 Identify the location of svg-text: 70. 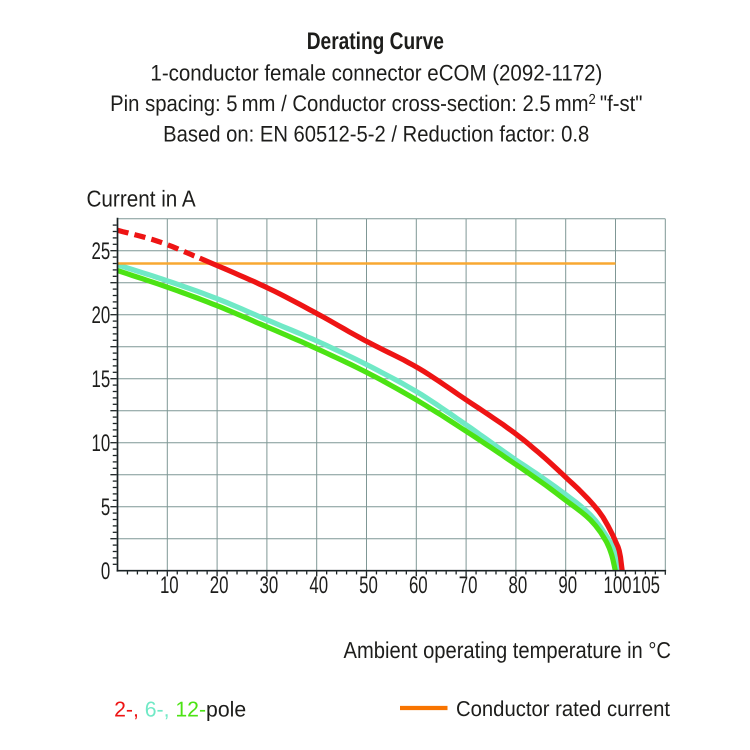
(468, 585).